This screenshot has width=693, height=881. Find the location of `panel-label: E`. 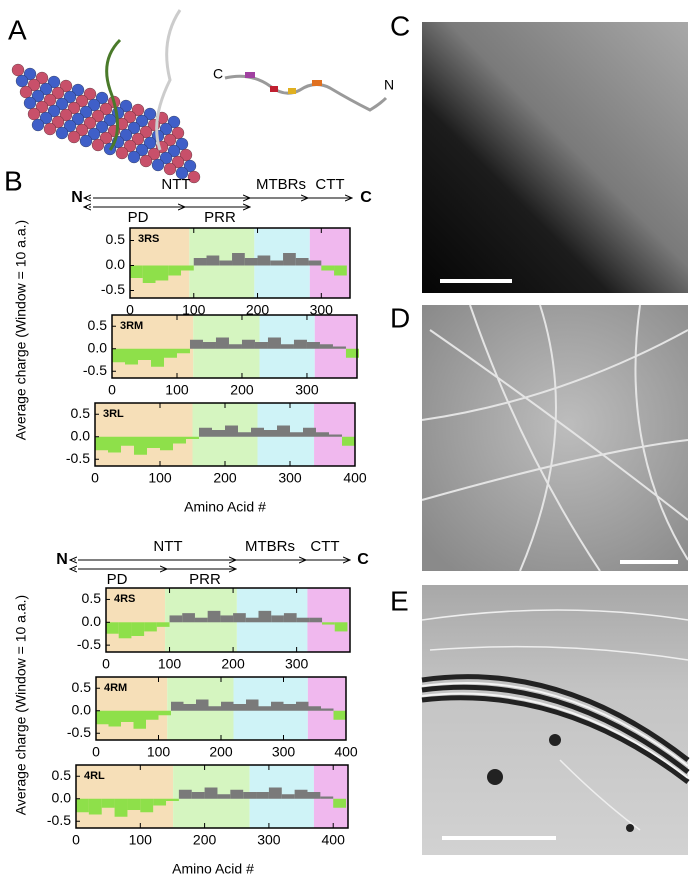

panel-label: E is located at coordinates (399, 600).